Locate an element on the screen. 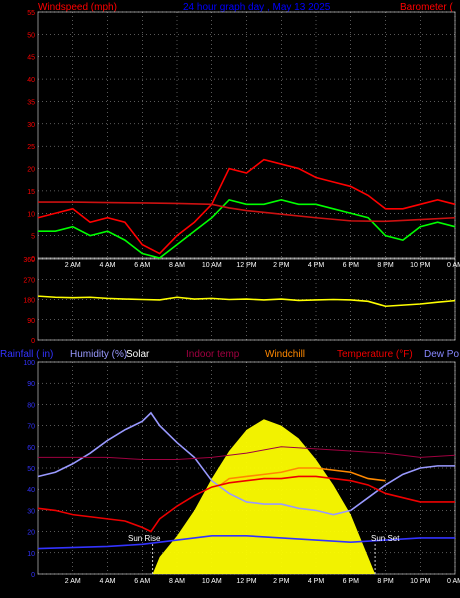  y-tick-label: 100 is located at coordinates (29, 363).